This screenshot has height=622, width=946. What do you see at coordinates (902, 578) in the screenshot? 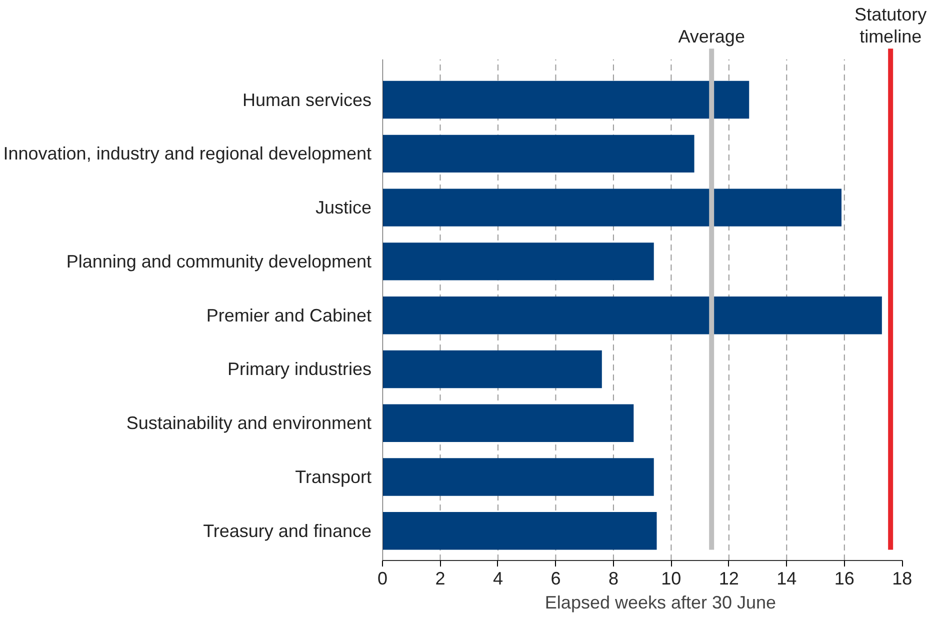
I see `x-tick-label: 18` at bounding box center [902, 578].